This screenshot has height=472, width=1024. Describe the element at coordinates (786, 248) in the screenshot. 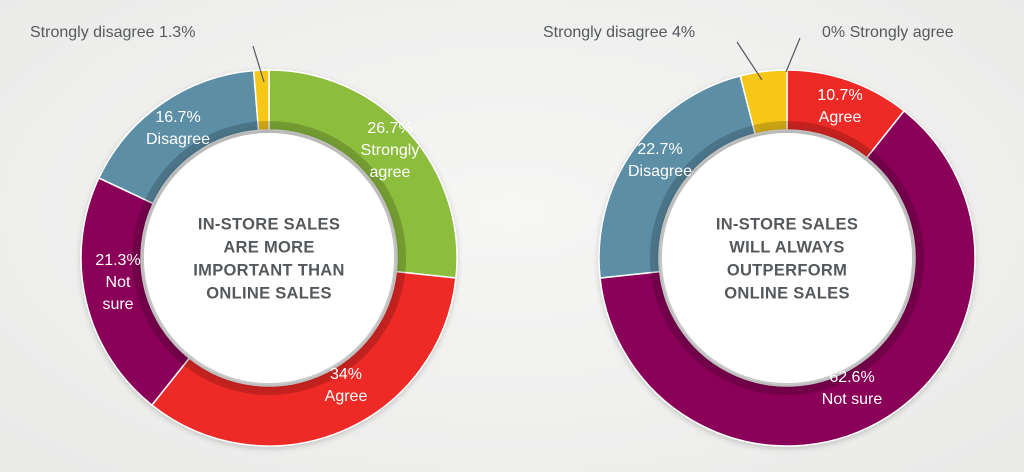

I see `center-title-line: WILL ALWAYS` at that location.